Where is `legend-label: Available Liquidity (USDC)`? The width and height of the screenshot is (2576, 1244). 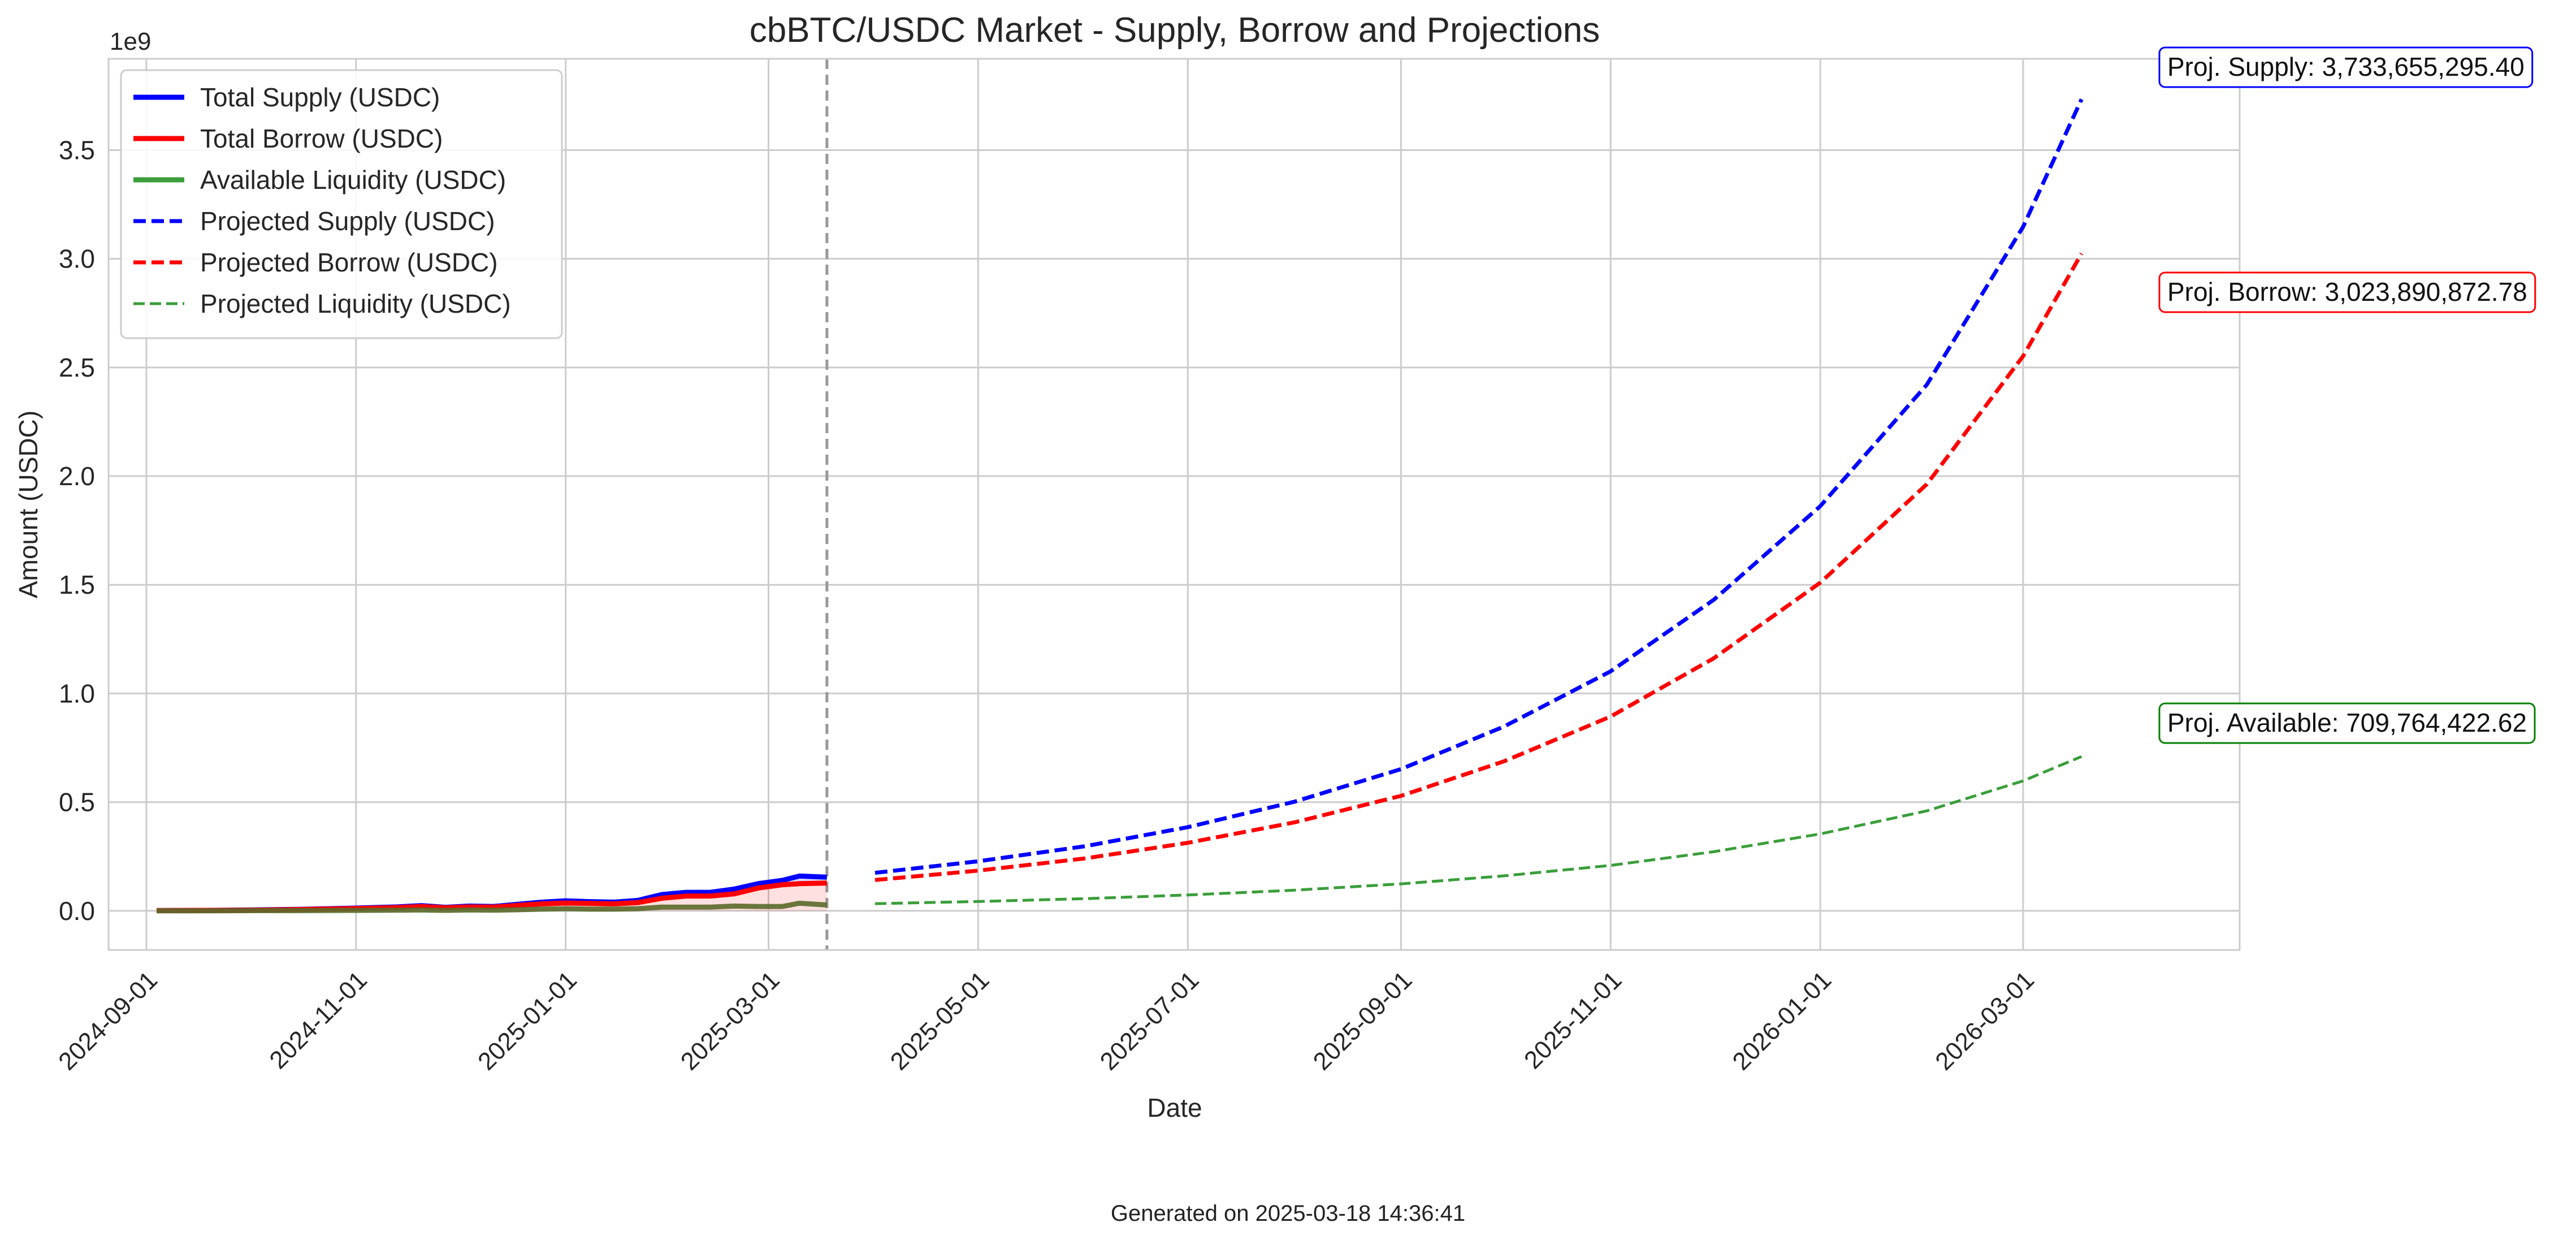
legend-label: Available Liquidity (USDC) is located at coordinates (353, 180).